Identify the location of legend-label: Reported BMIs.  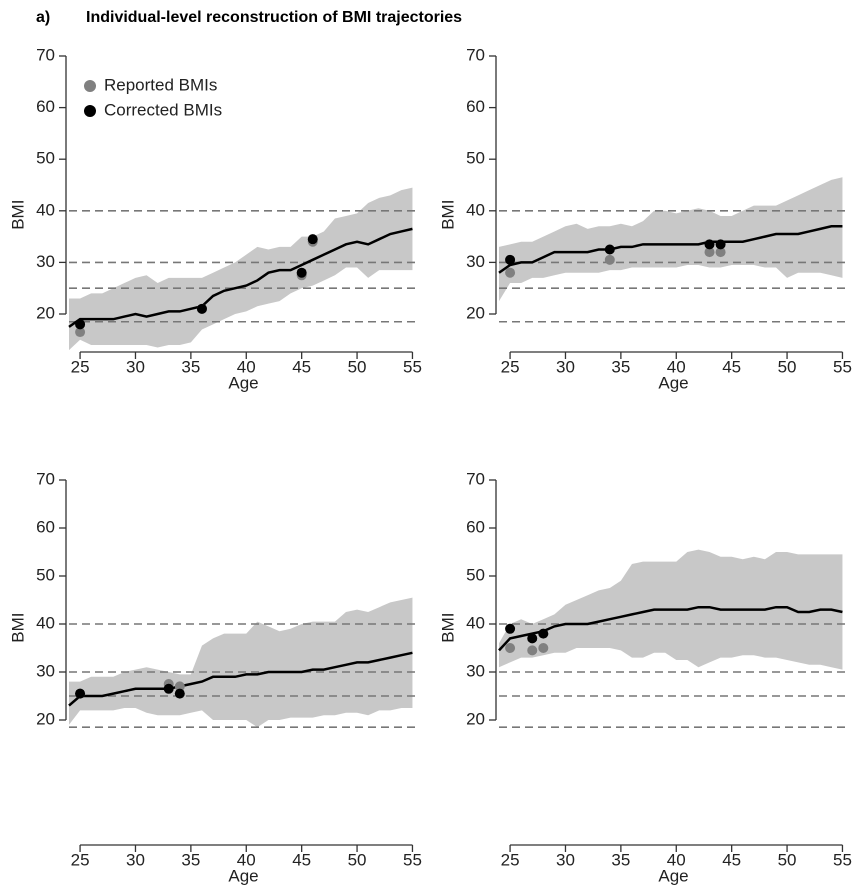
(160, 84).